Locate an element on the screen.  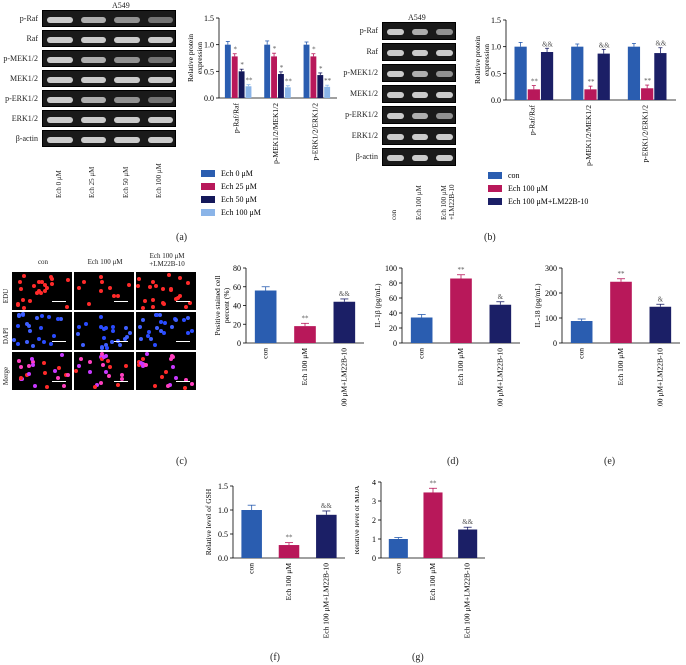
y-tick-label: 40 is located at coordinates (237, 306).